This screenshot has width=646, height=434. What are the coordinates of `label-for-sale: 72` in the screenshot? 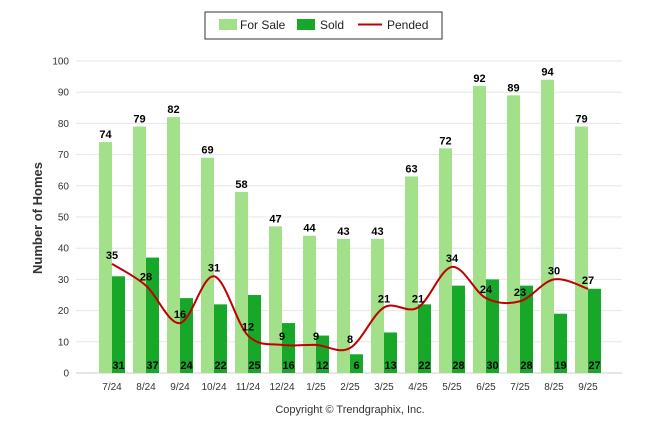 It's located at (445, 141).